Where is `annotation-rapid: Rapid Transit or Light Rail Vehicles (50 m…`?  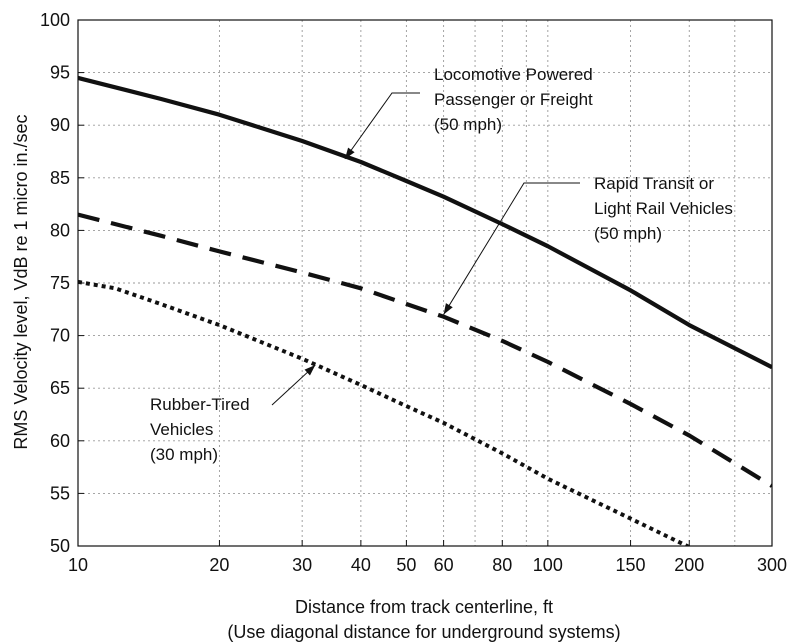
annotation-rapid: Rapid Transit or Light Rail Vehicles (50 m… is located at coordinates (588, 244).